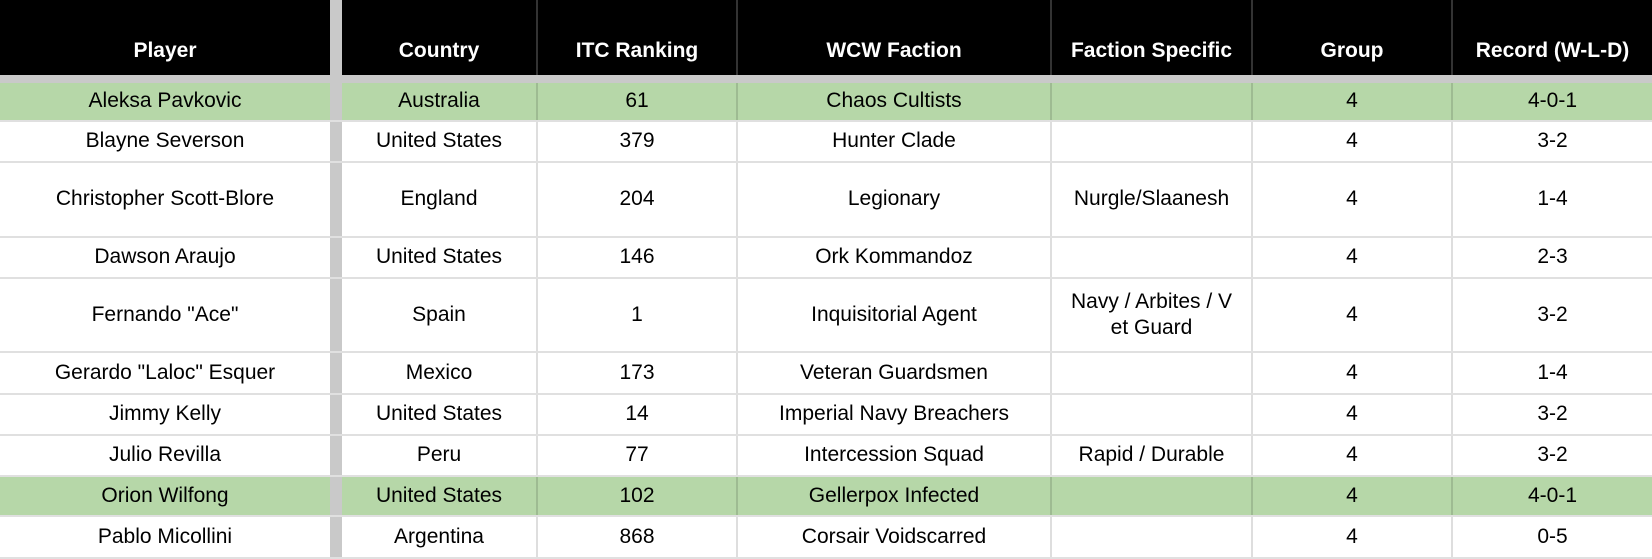 This screenshot has width=1652, height=559. Describe the element at coordinates (165, 257) in the screenshot. I see `cell-player: Dawson Araujo` at that location.